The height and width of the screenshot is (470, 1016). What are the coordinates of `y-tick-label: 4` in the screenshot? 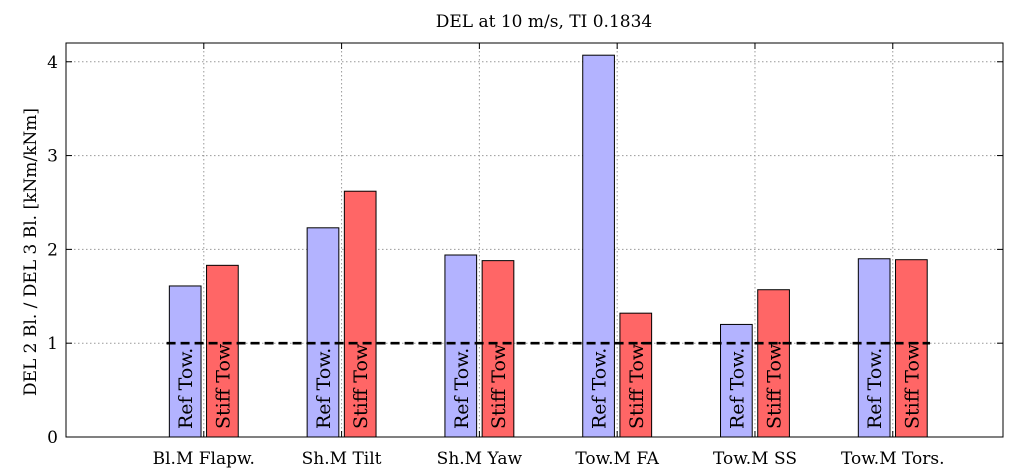 It's located at (52, 63).